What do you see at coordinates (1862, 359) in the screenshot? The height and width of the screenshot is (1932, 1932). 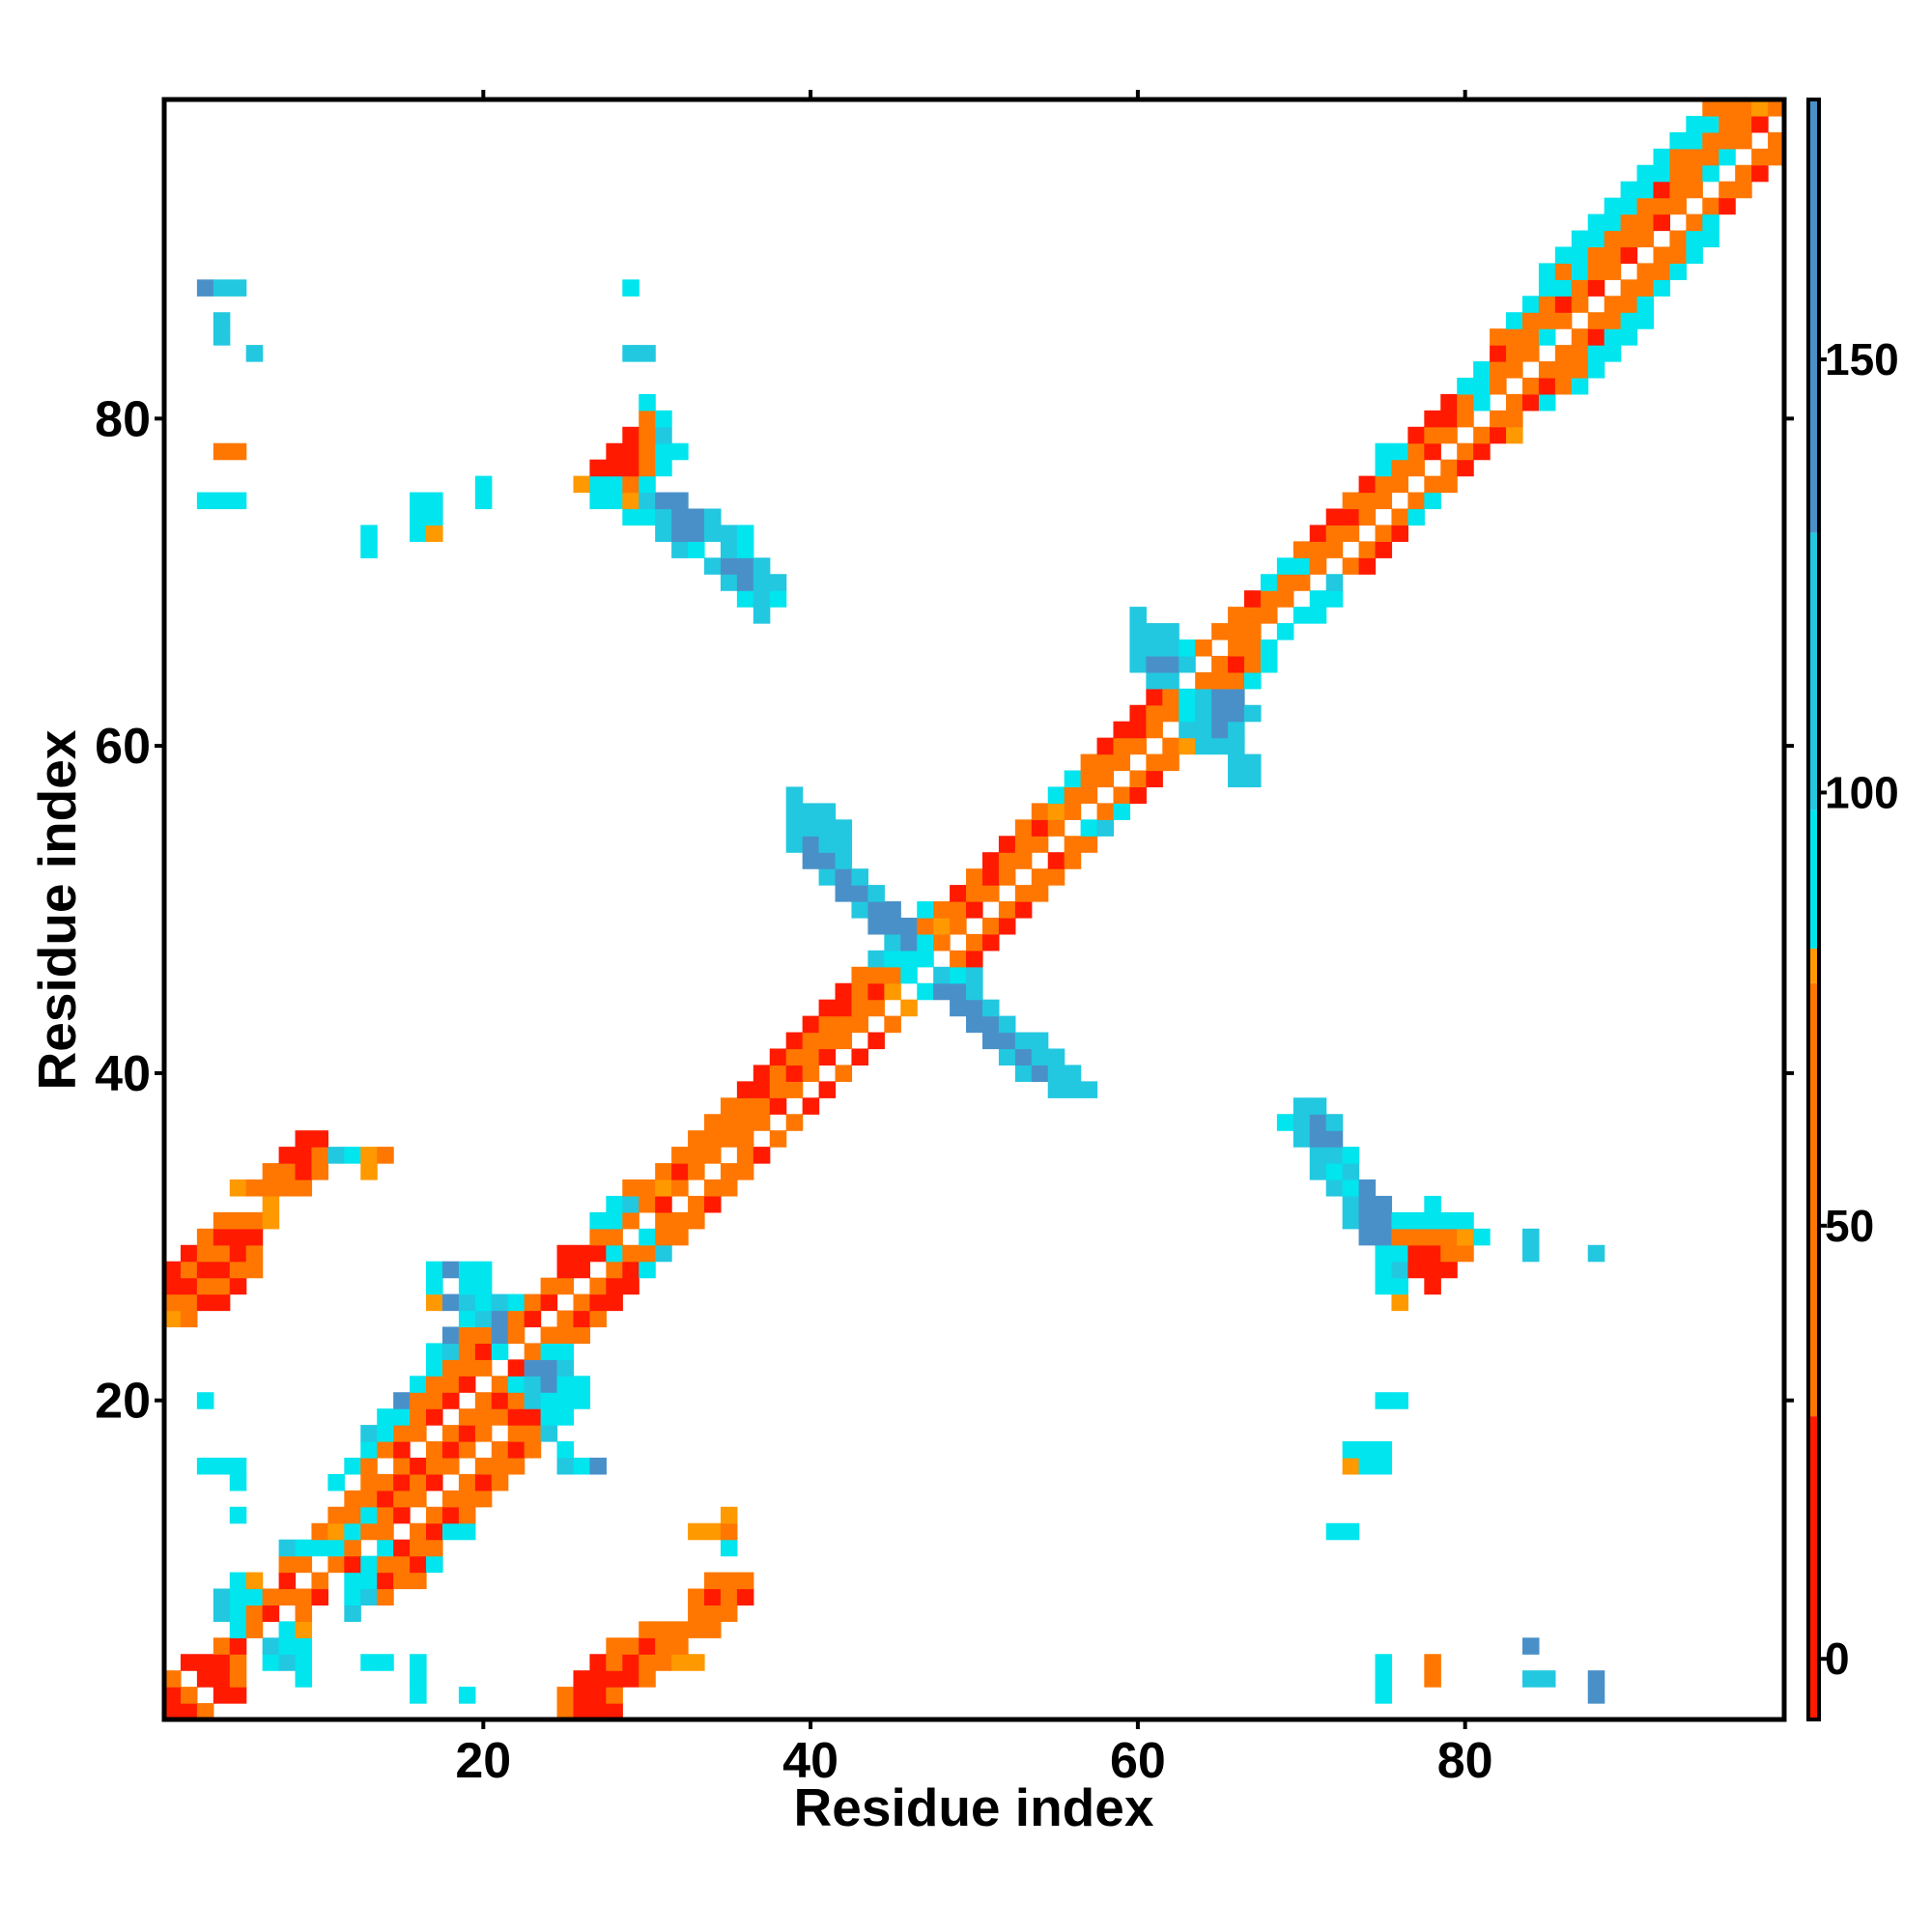 I see `colorbar-tick-label: 150` at bounding box center [1862, 359].